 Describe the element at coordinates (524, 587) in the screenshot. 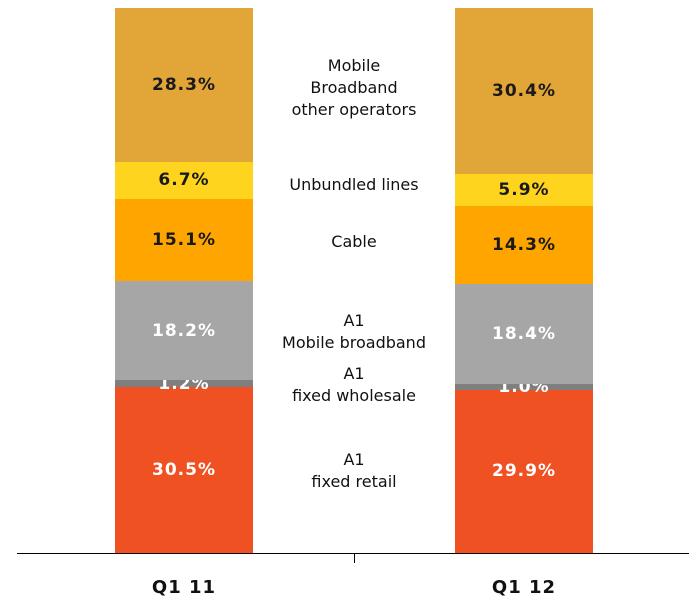

I see `category-label: Q1 12` at that location.